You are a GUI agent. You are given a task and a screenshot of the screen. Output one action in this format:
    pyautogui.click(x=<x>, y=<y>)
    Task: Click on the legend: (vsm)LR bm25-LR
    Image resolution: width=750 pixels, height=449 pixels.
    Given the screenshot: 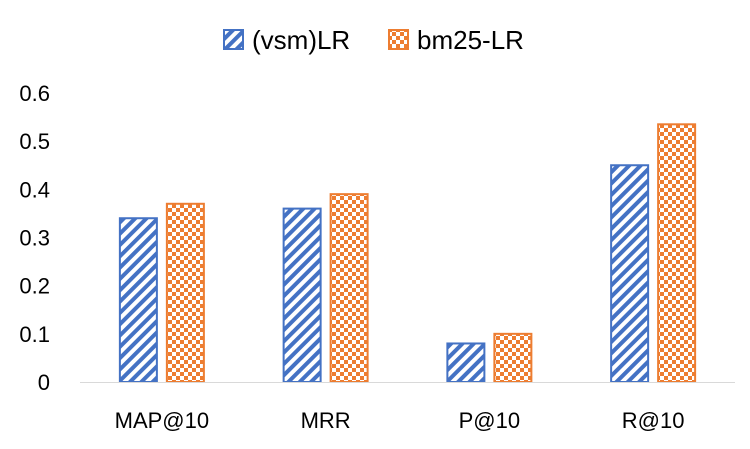 What is the action you would take?
    pyautogui.click(x=373, y=40)
    